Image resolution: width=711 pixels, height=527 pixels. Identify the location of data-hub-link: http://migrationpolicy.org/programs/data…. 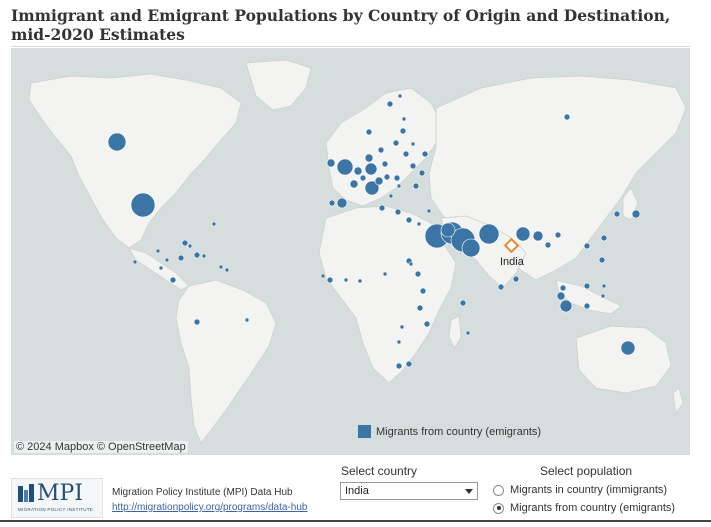
(210, 507).